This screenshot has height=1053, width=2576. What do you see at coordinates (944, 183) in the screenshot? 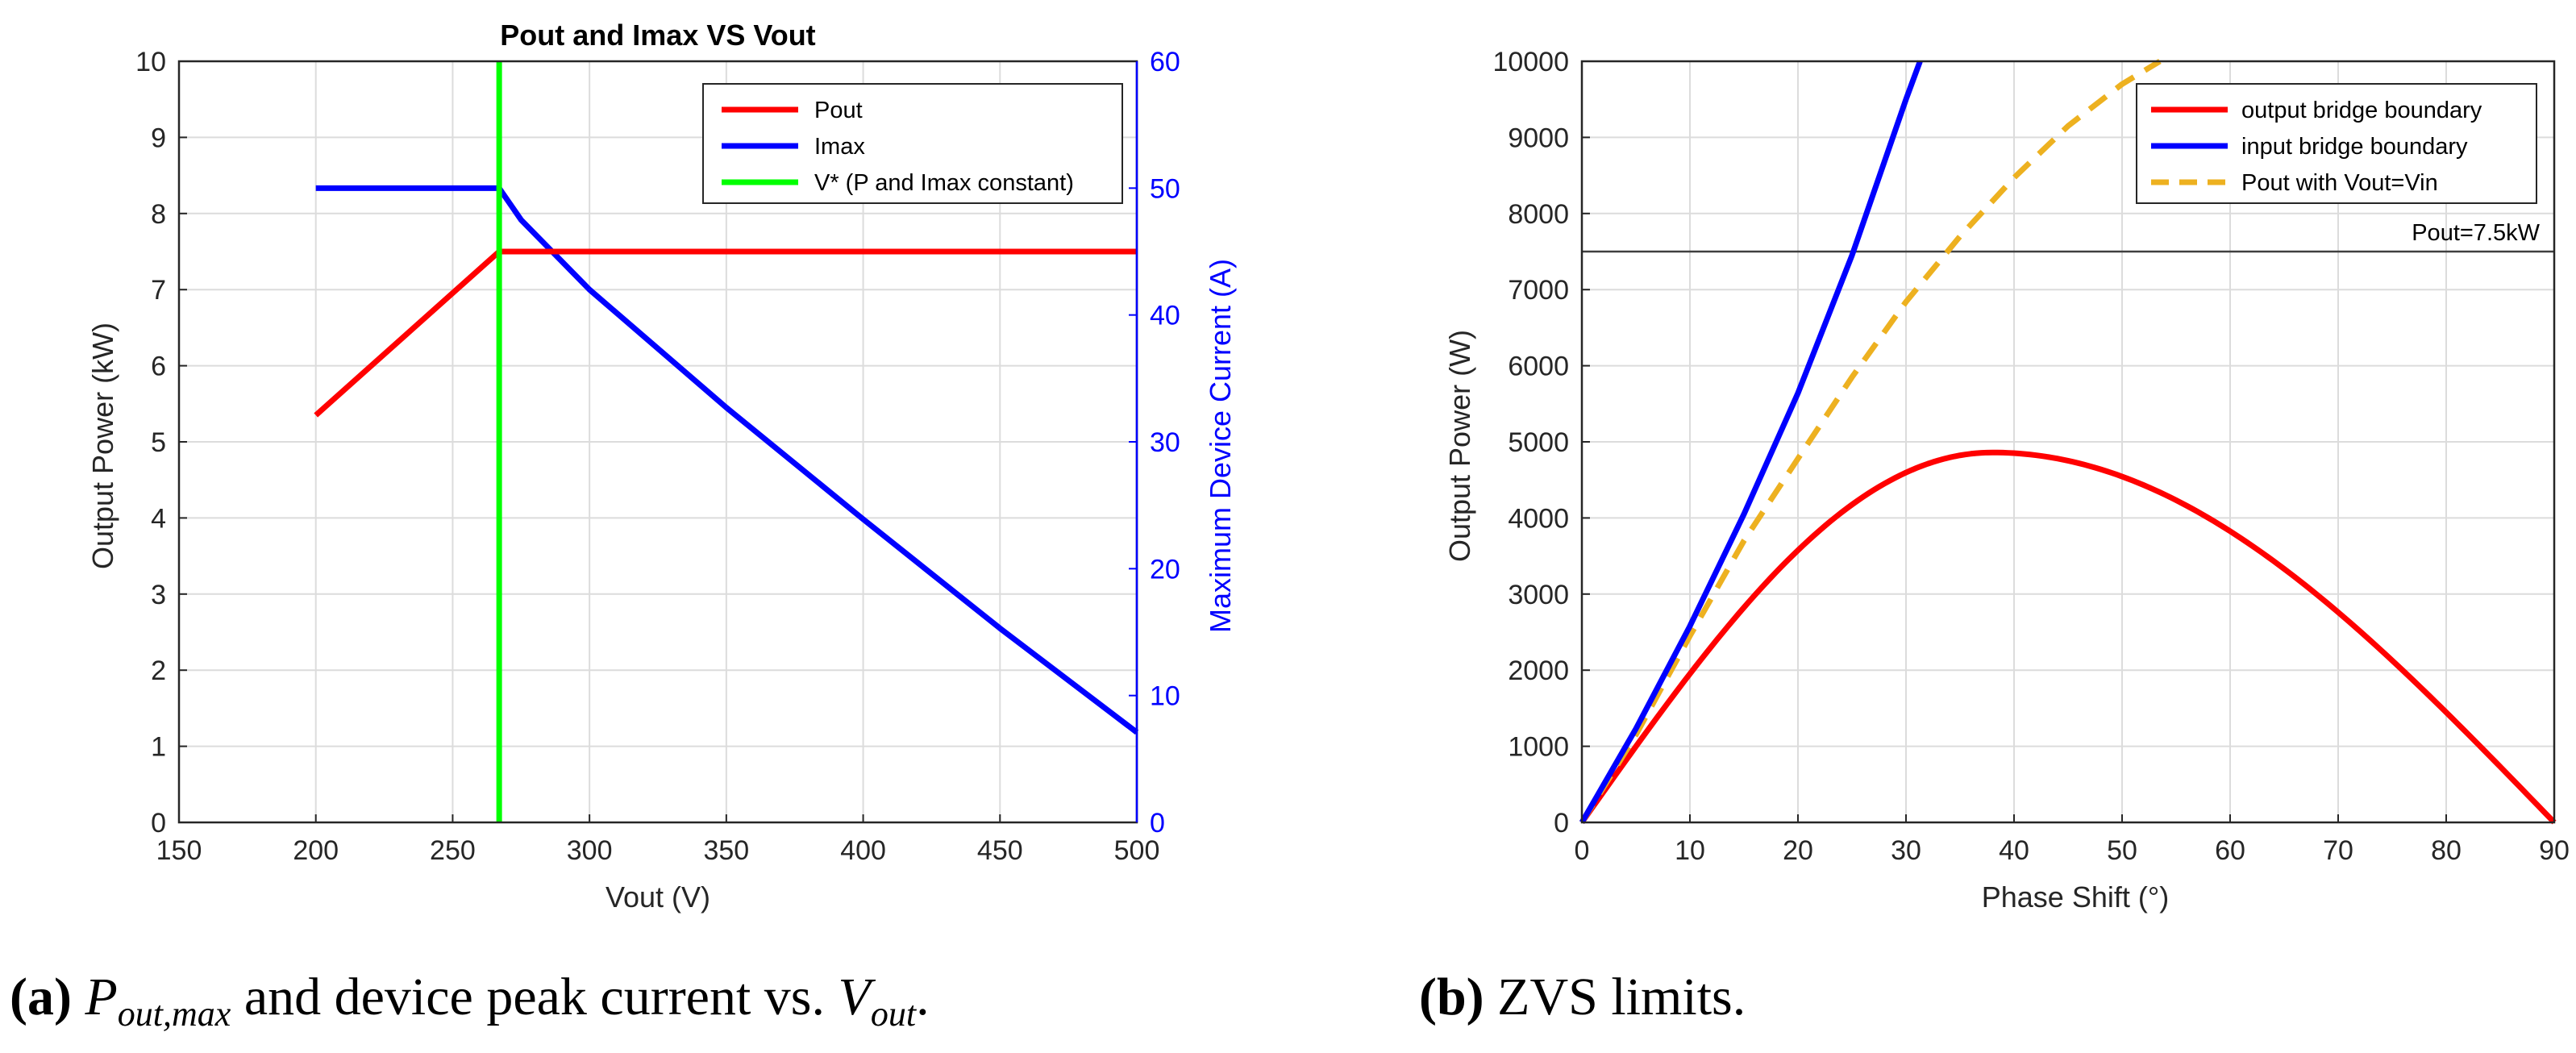
I see `chart-a-legend-vstar: V* (P and Imax constant)` at bounding box center [944, 183].